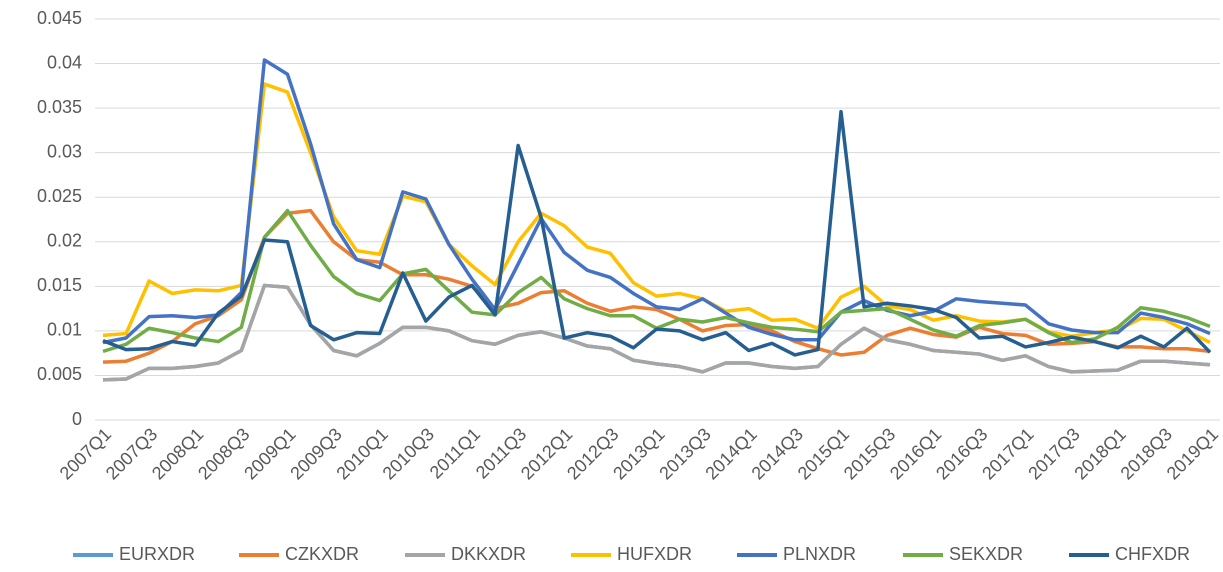  I want to click on y-tick-label: 0.01, so click(64, 330).